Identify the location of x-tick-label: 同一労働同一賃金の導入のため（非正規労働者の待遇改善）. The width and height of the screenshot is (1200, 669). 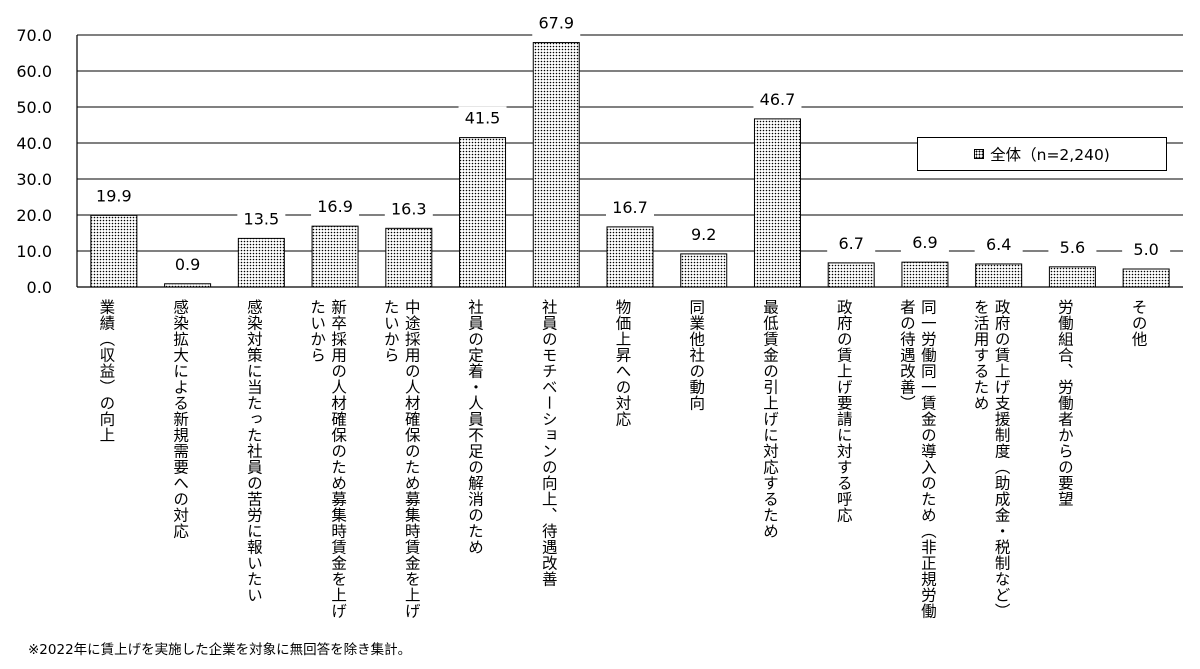
(917, 459).